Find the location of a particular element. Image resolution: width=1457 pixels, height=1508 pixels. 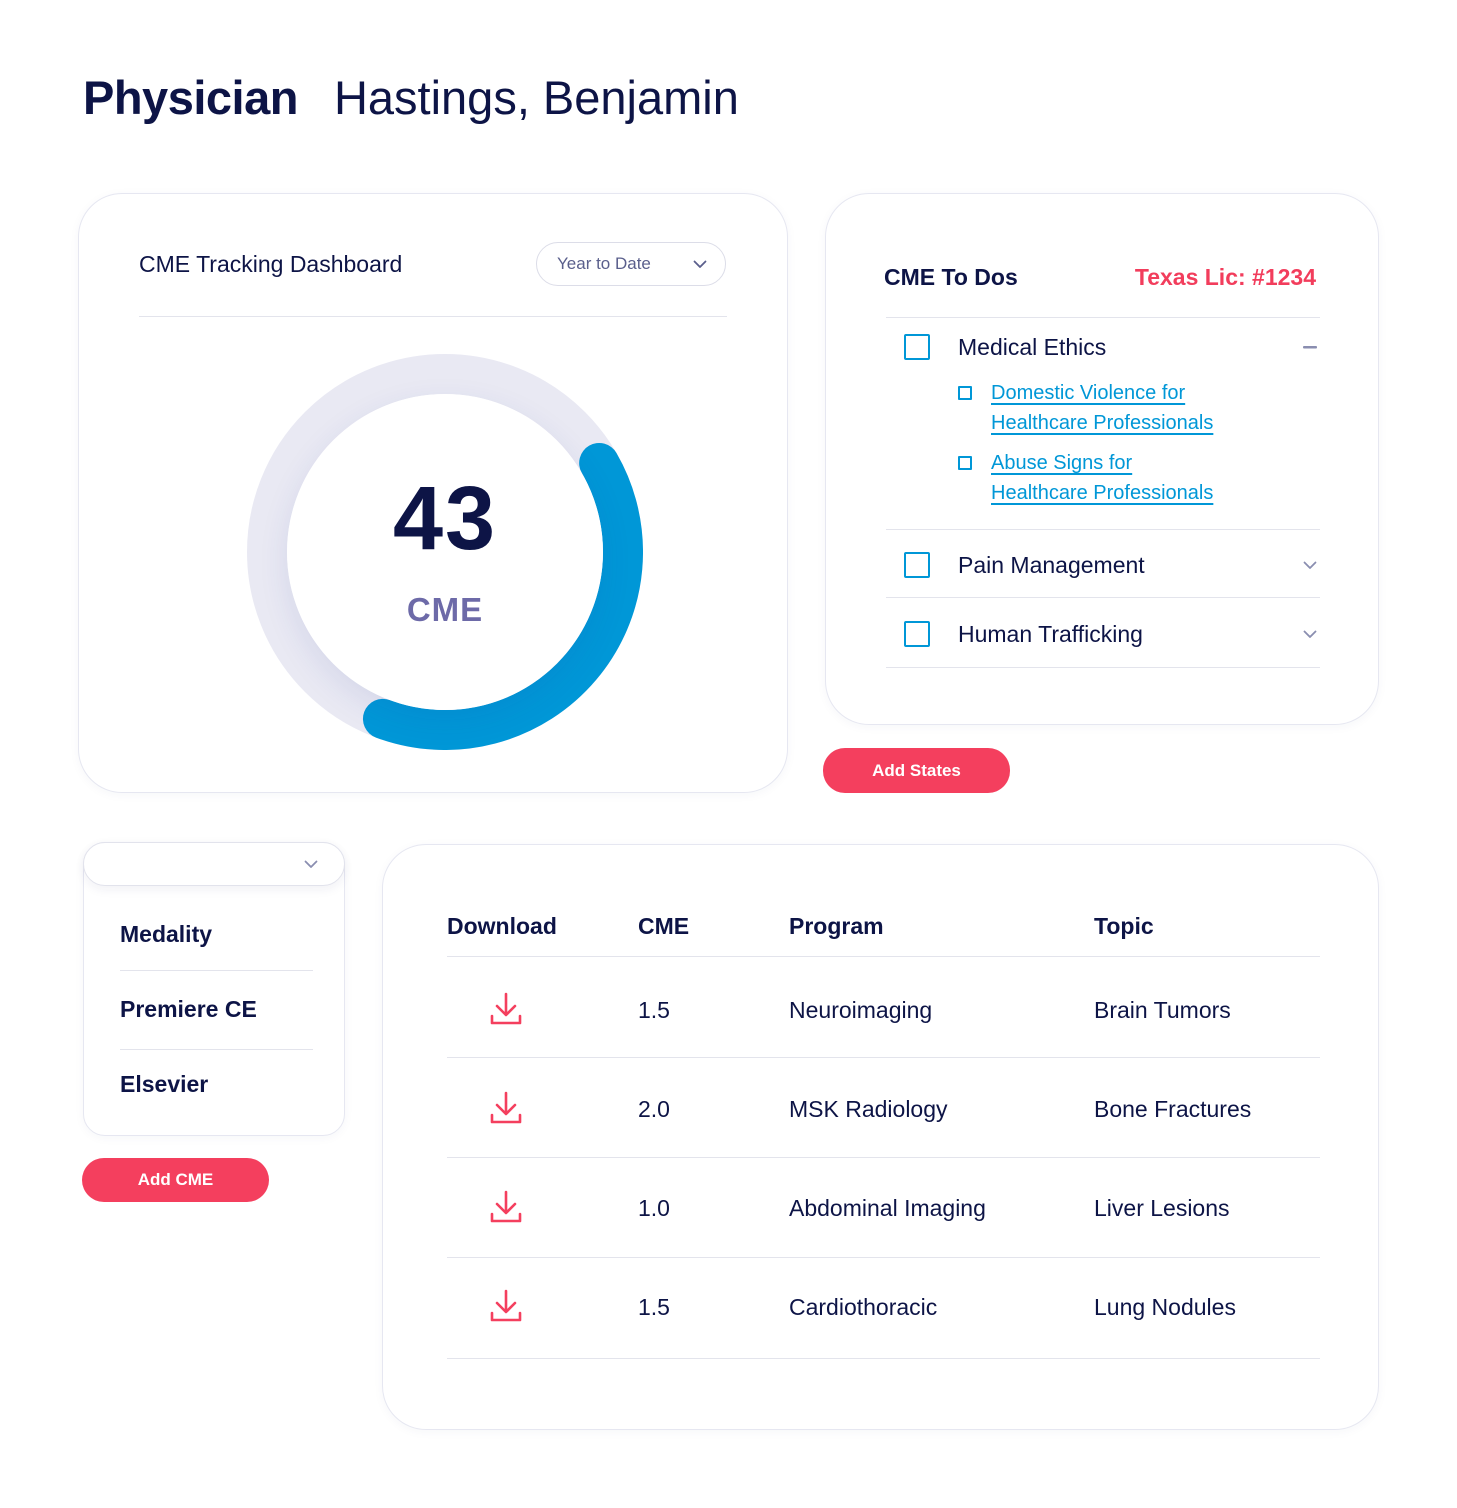

progress-ring-graphic is located at coordinates (445, 552).